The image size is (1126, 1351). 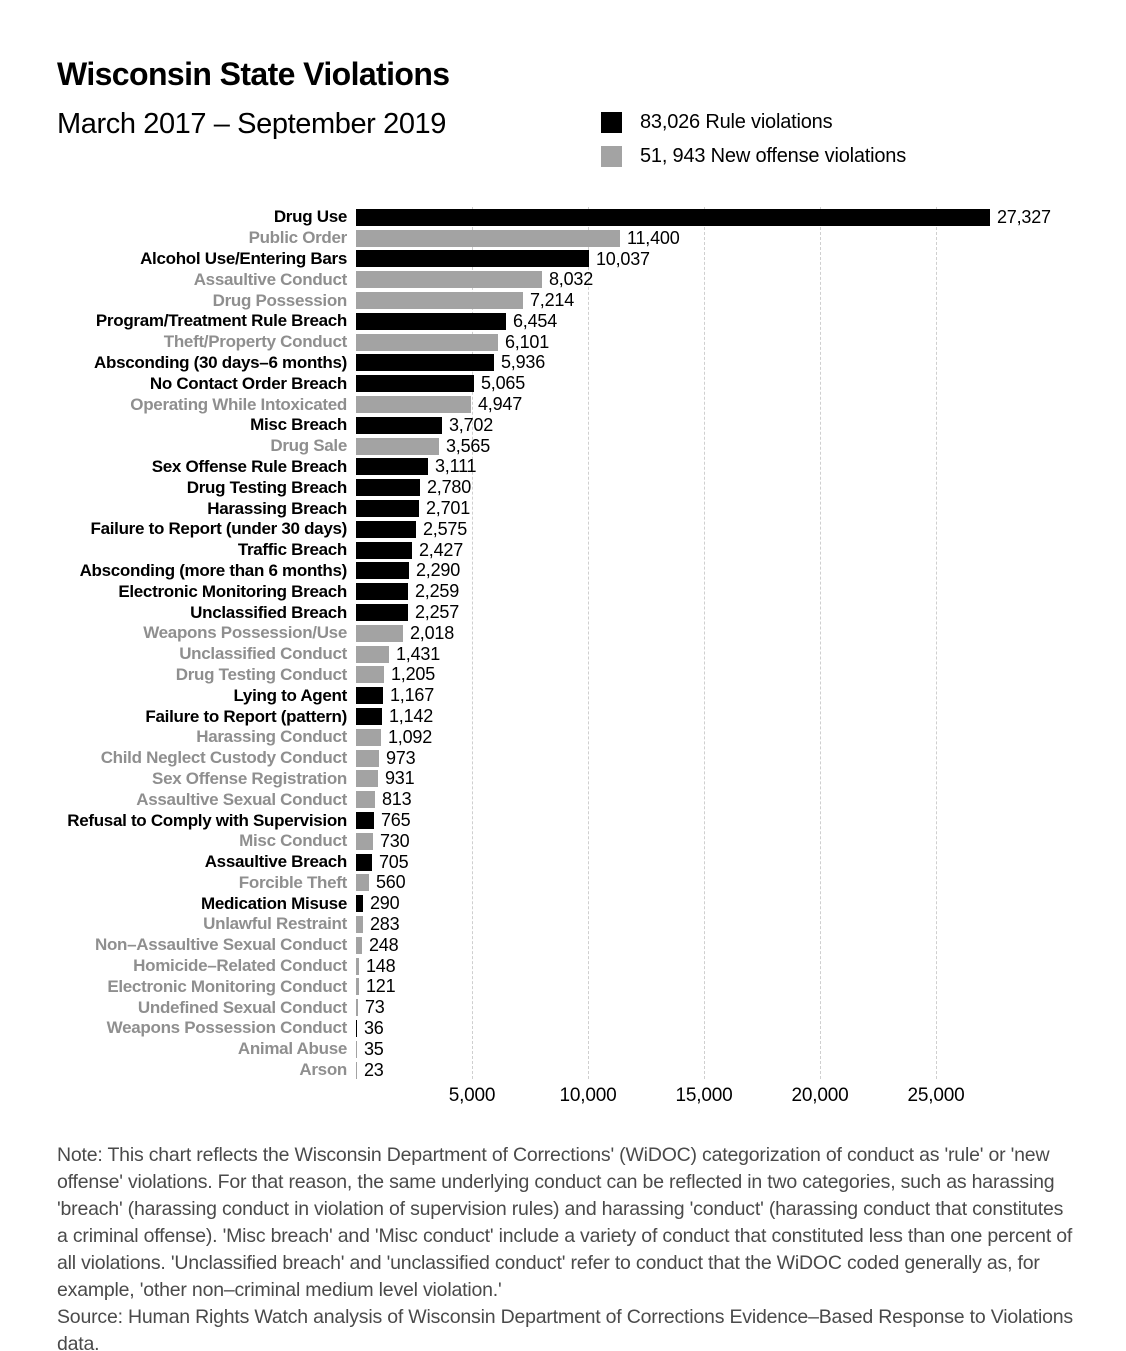 What do you see at coordinates (563, 799) in the screenshot?
I see `chart-row: Assaultive Sexual Conduct 813` at bounding box center [563, 799].